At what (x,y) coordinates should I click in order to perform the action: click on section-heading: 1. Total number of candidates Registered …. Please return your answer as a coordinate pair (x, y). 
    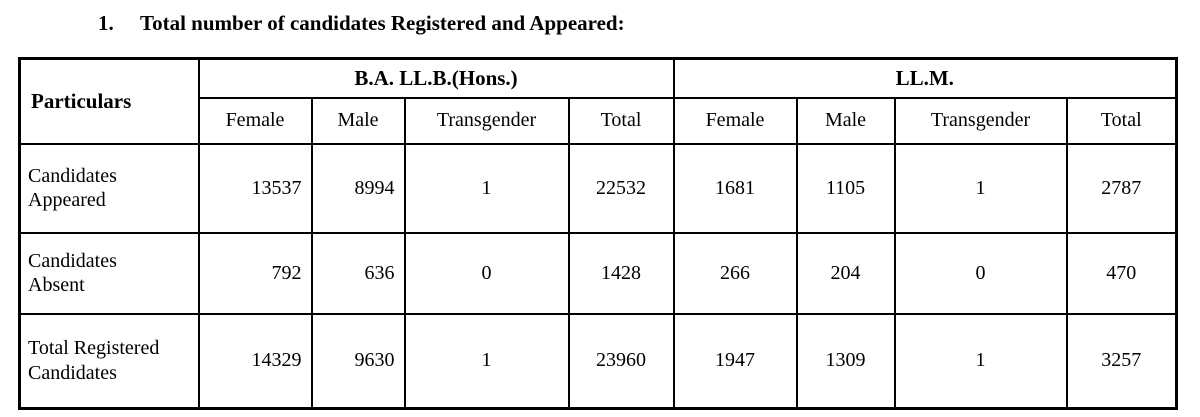
    Looking at the image, I should click on (361, 23).